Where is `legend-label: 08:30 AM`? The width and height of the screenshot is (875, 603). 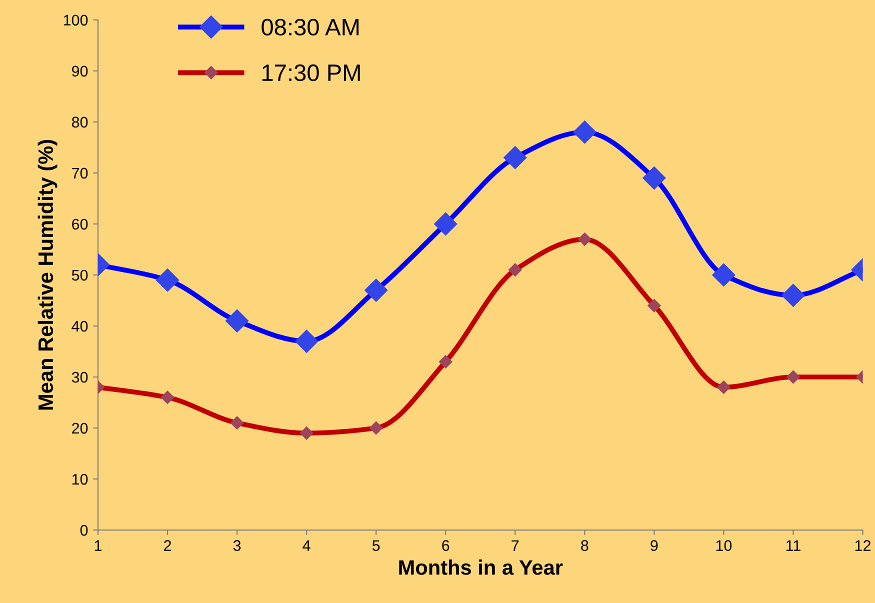
legend-label: 08:30 AM is located at coordinates (310, 27).